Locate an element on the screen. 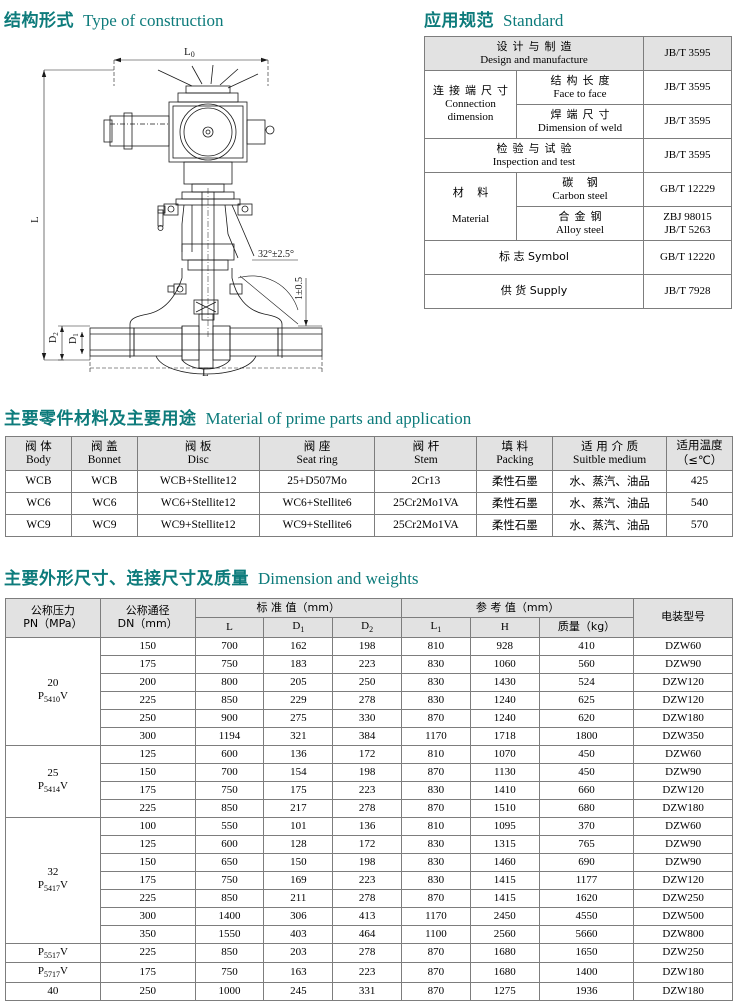 Image resolution: width=738 pixels, height=1001 pixels. table-row-weld: 焊端尺寸 Dimension of weld JB/T 3595 is located at coordinates (578, 121).